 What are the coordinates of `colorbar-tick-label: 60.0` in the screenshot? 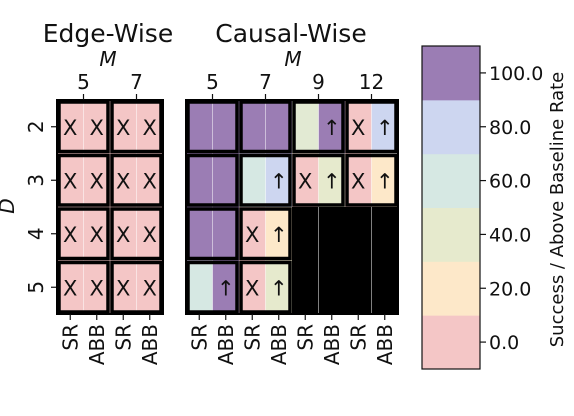 It's located at (510, 182).